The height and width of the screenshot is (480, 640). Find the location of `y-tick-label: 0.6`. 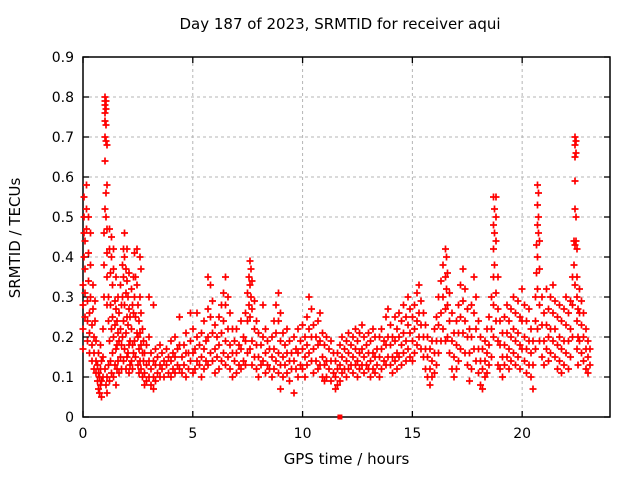

y-tick-label: 0.6 is located at coordinates (63, 178).